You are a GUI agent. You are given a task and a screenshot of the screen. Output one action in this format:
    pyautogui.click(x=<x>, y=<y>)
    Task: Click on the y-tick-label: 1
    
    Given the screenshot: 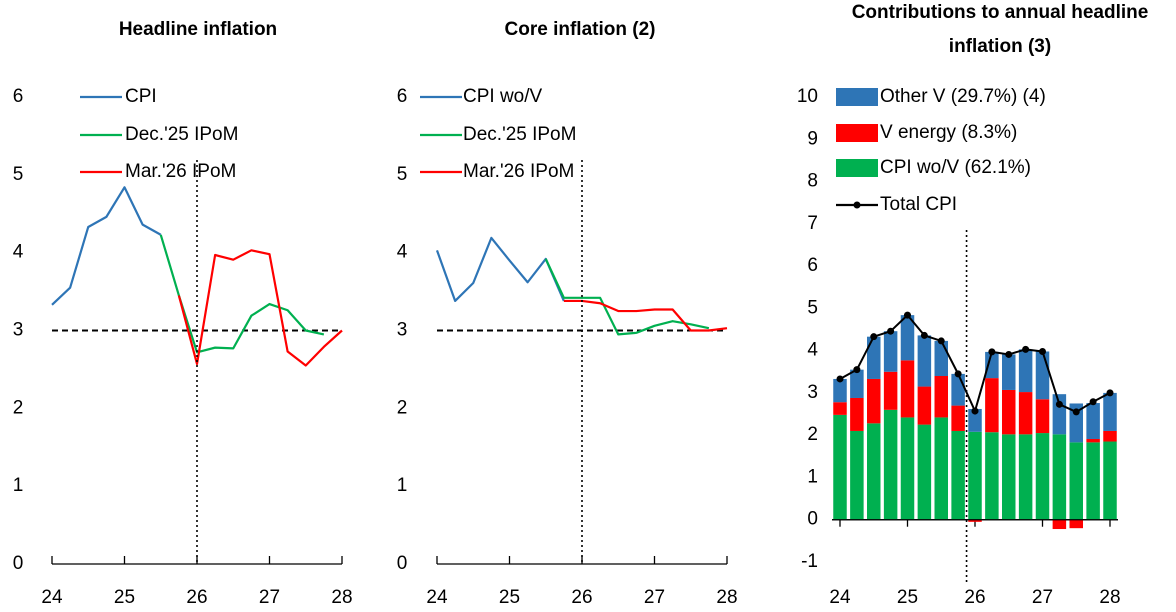 What is the action you would take?
    pyautogui.click(x=812, y=476)
    